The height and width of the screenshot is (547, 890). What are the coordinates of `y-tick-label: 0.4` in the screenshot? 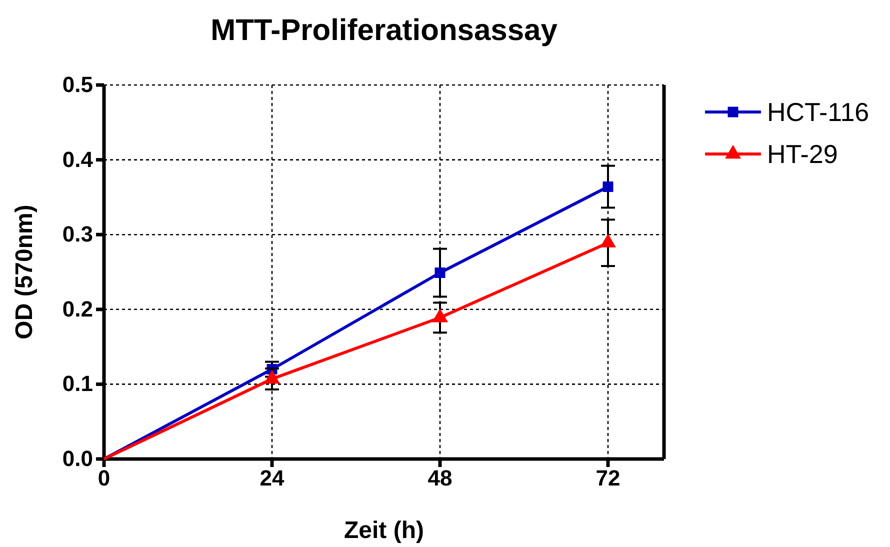 It's located at (78, 159).